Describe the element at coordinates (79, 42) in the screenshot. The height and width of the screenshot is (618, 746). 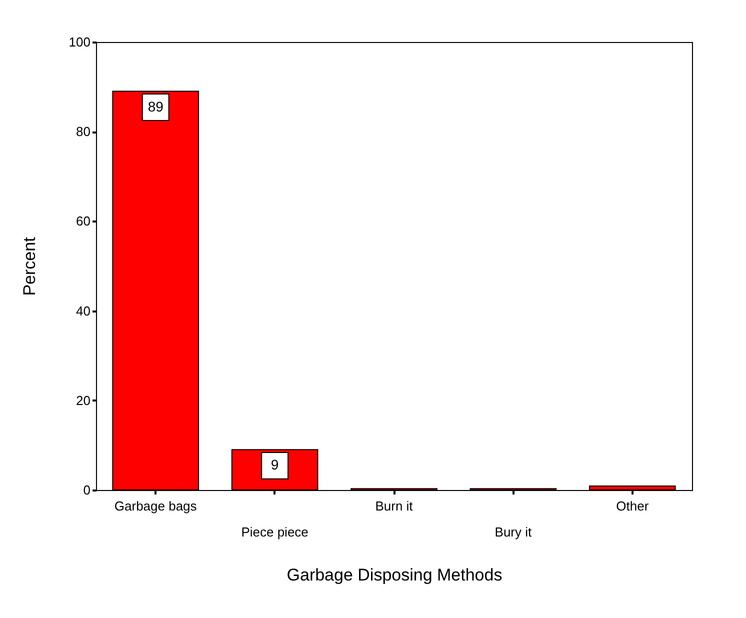
I see `y-tick-label: 100` at that location.